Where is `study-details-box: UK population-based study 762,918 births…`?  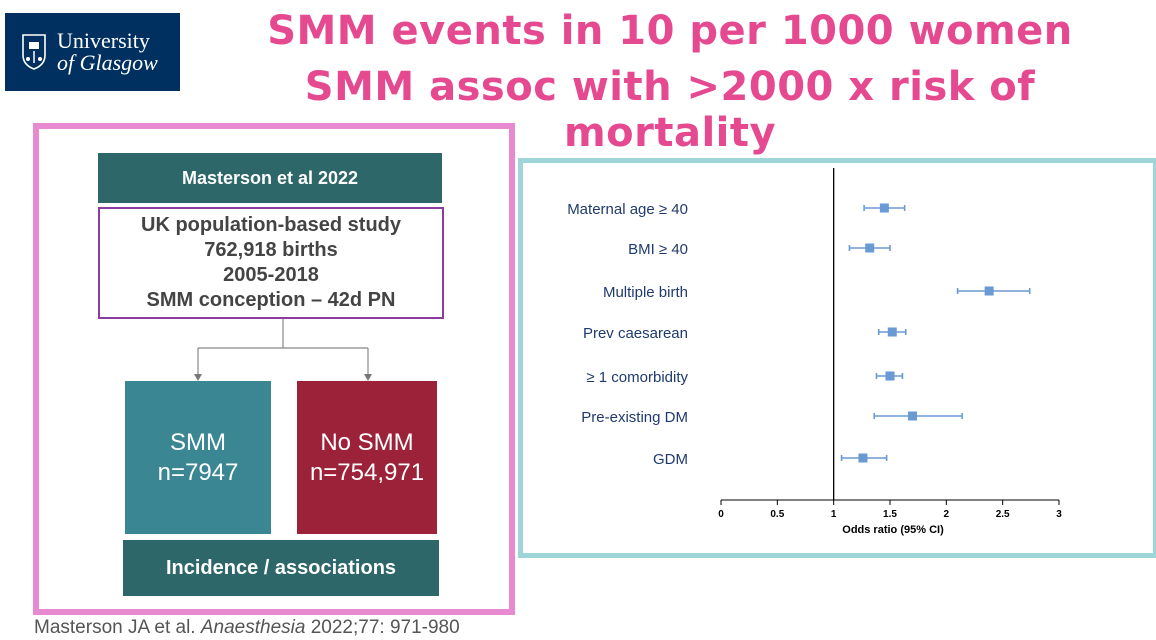
study-details-box: UK population-based study 762,918 births… is located at coordinates (271, 263).